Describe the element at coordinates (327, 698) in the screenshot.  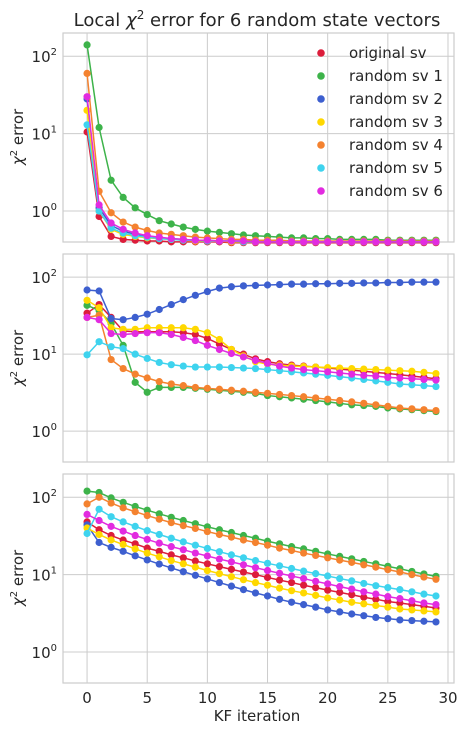
I see `x-tick-label: 20` at that location.